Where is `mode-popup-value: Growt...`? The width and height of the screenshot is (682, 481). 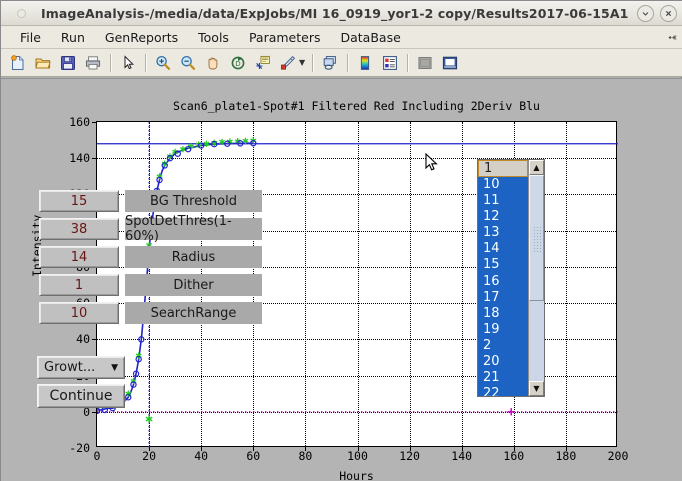
mode-popup-value: Growt... is located at coordinates (70, 367).